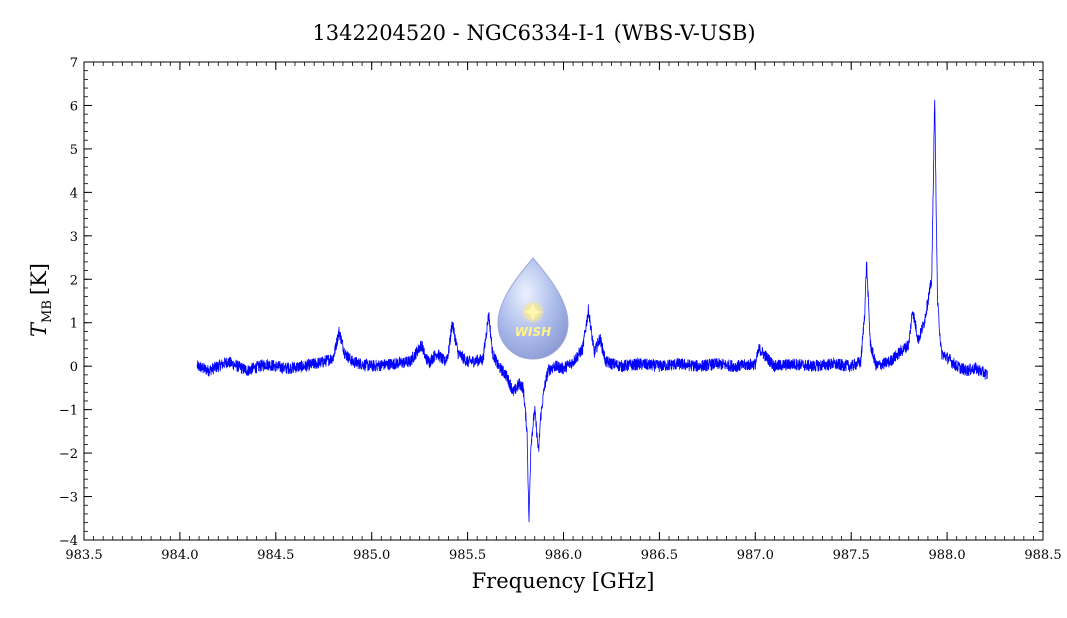 Image resolution: width=1067 pixels, height=618 pixels. I want to click on y-tick-label: 7, so click(74, 63).